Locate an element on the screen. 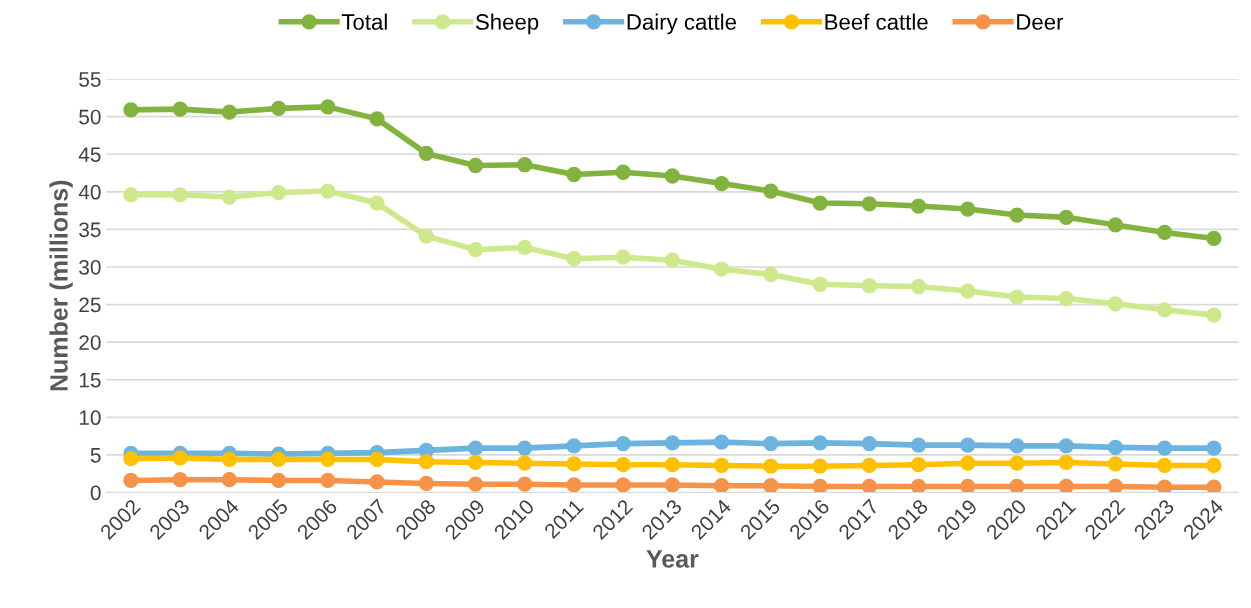  y-tick-label: 45 is located at coordinates (89, 154).